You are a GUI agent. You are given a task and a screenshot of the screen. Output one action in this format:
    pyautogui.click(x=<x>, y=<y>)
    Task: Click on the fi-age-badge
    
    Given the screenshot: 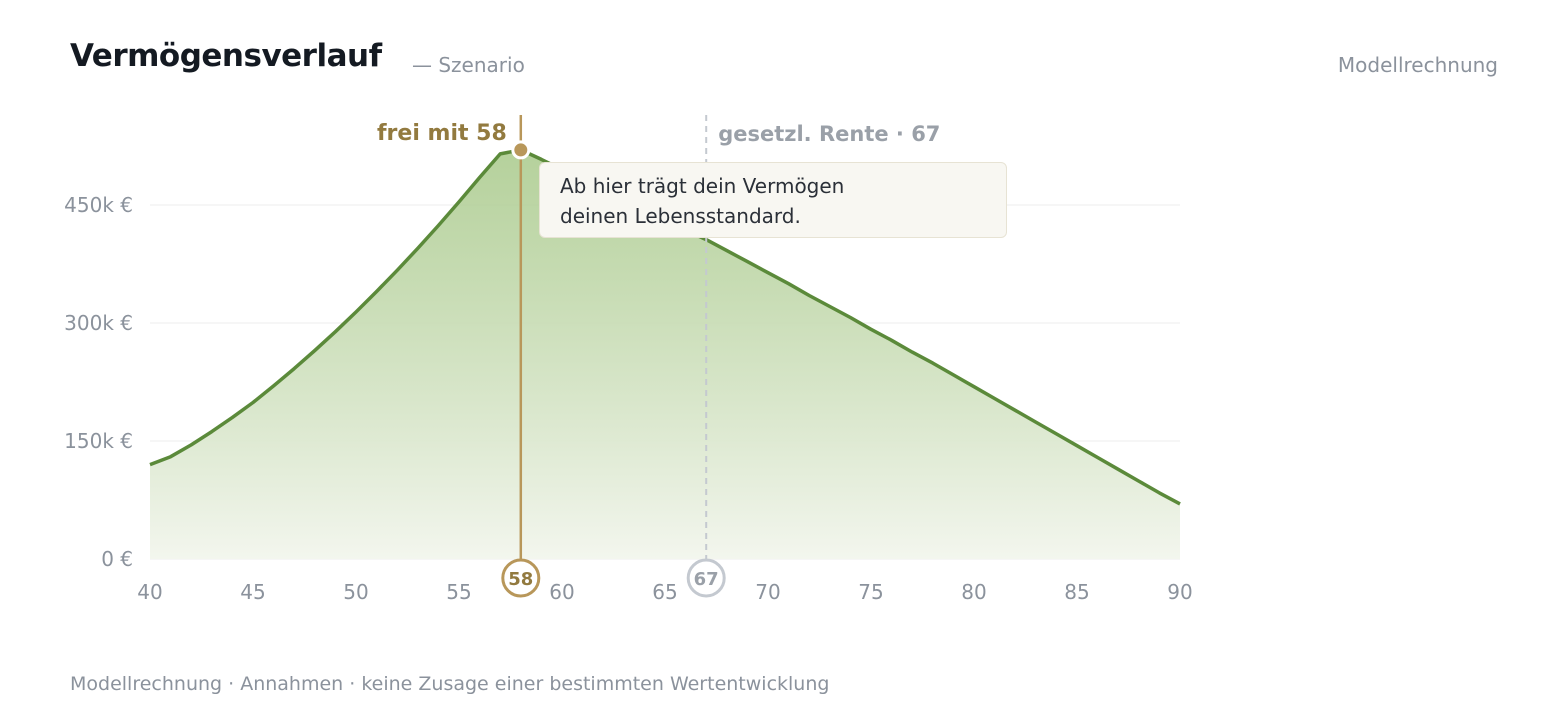 What is the action you would take?
    pyautogui.click(x=521, y=578)
    